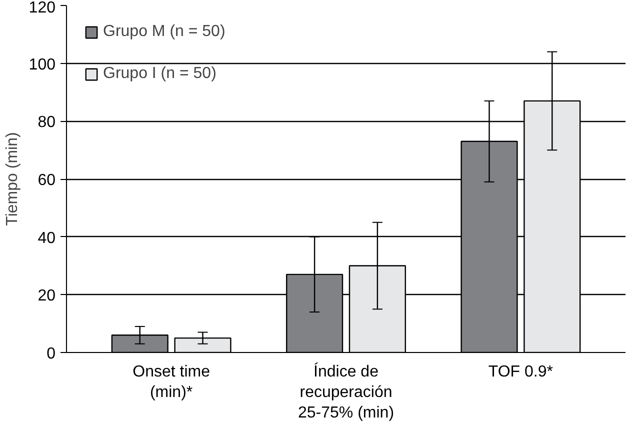  Describe the element at coordinates (42, 8) in the screenshot. I see `y-tick-label: 120` at that location.